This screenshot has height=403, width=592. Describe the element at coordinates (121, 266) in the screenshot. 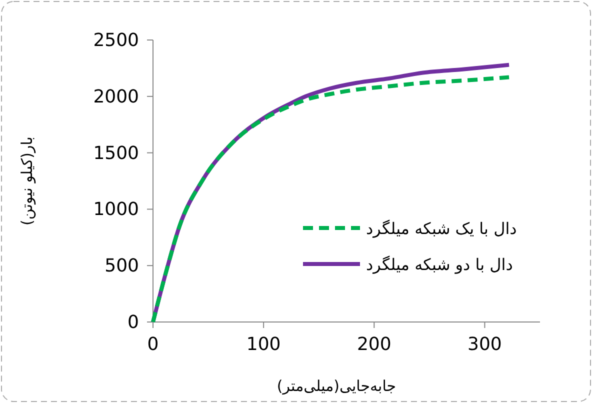

I see `y-tick-label: 500` at that location.